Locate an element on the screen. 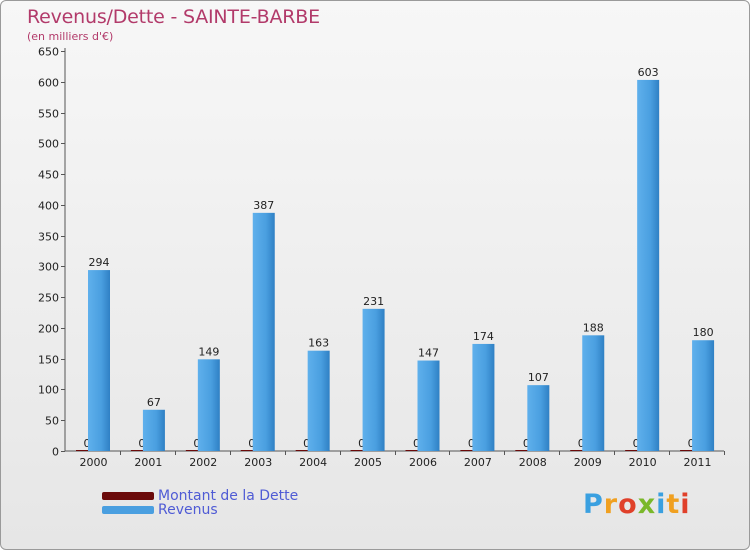 This screenshot has height=550, width=750. y-tick-label: 450 is located at coordinates (48, 175).